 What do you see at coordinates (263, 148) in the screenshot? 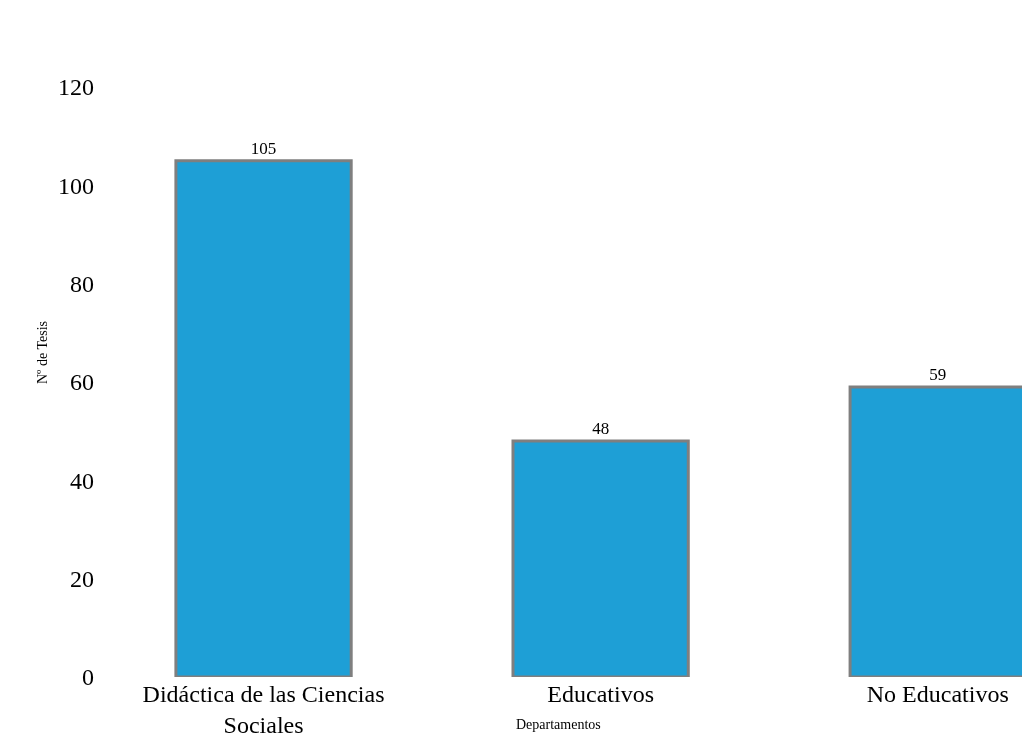
I see `data-label: 105` at bounding box center [263, 148].